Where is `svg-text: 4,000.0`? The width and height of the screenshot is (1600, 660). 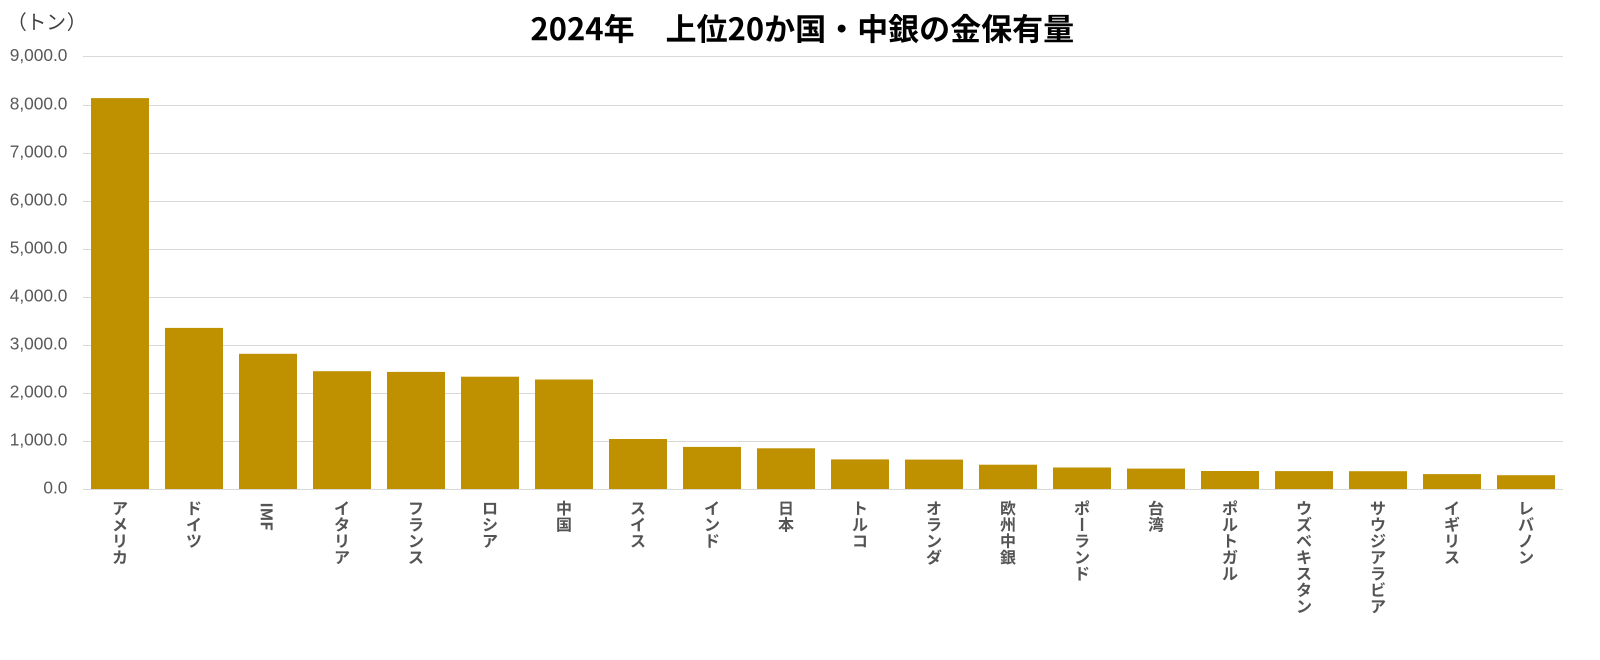
svg-text: 4,000.0 is located at coordinates (39, 296).